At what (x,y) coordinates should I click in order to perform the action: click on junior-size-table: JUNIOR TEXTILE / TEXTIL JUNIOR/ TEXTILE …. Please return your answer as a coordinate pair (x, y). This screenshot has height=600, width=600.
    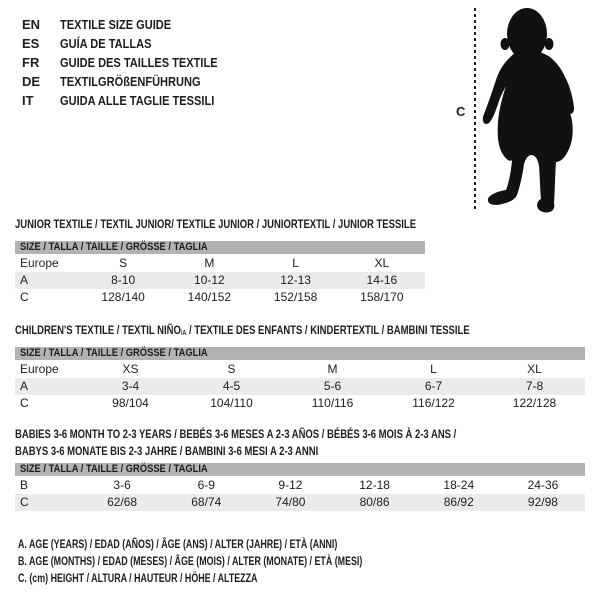
    Looking at the image, I should click on (220, 260).